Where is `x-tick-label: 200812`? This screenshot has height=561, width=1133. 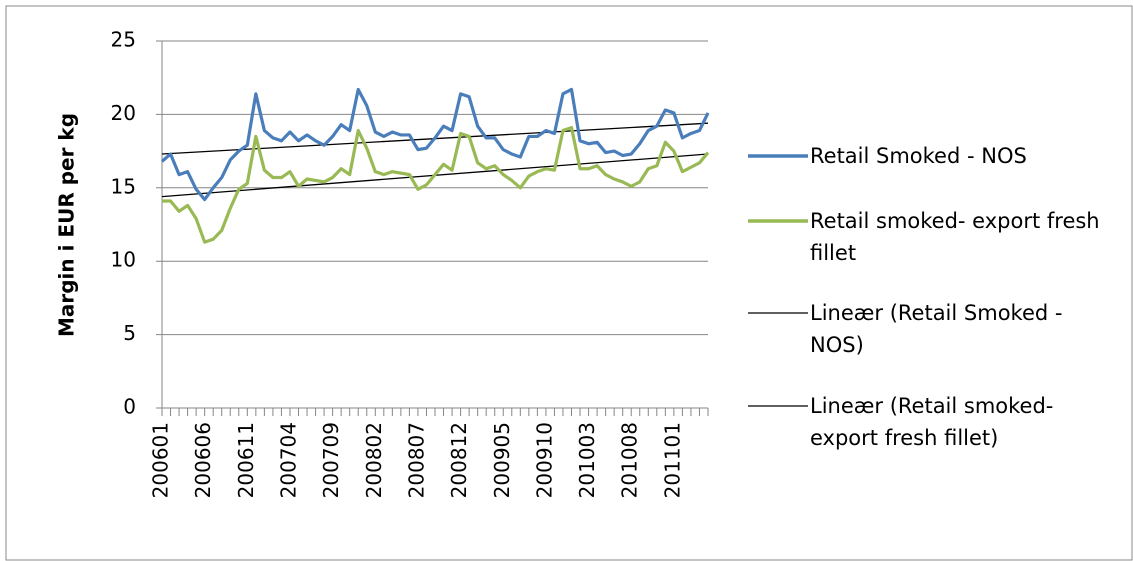
x-tick-label: 200812 is located at coordinates (459, 460).